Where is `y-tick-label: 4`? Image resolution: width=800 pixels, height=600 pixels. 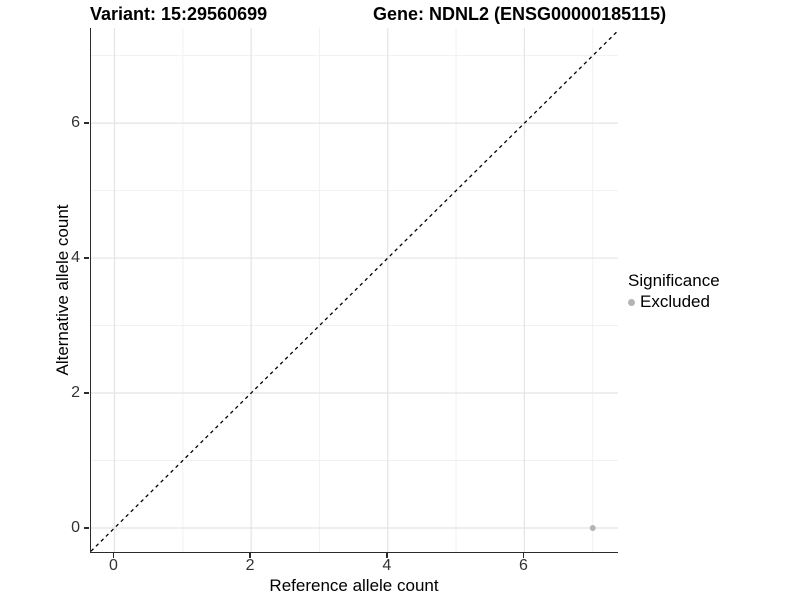 y-tick-label: 4 is located at coordinates (75, 258).